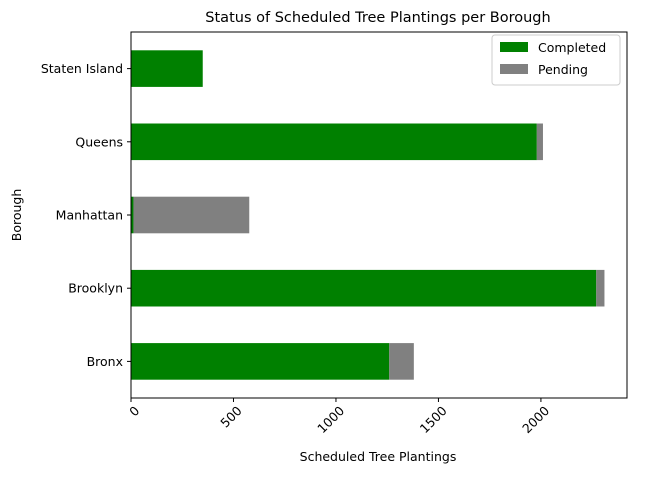 The image size is (655, 482). I want to click on bar-pending-bronx, so click(401, 361).